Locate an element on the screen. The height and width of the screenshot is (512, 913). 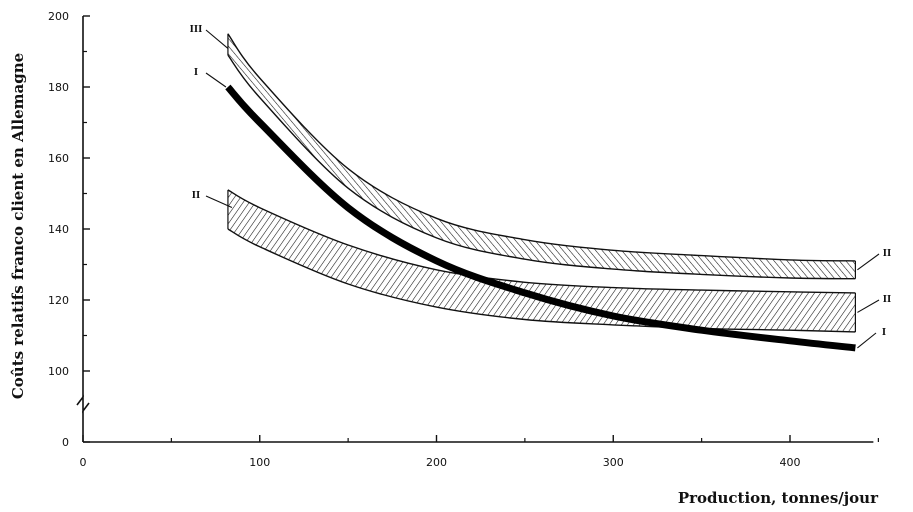
y-tick-label: 120 is located at coordinates (58, 300).